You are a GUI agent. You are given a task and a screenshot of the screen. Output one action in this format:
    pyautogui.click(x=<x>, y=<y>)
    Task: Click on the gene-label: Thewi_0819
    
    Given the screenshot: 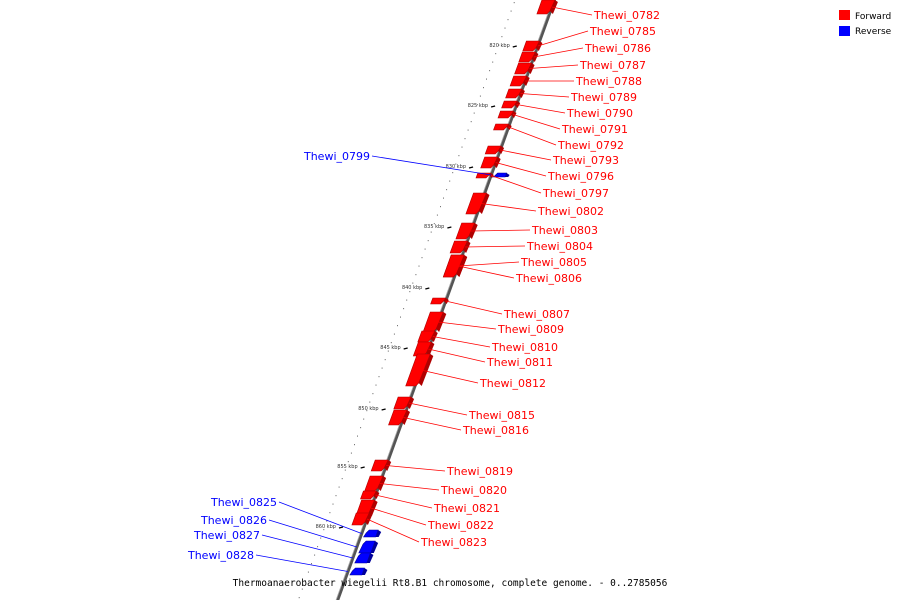 What is the action you would take?
    pyautogui.click(x=479, y=471)
    